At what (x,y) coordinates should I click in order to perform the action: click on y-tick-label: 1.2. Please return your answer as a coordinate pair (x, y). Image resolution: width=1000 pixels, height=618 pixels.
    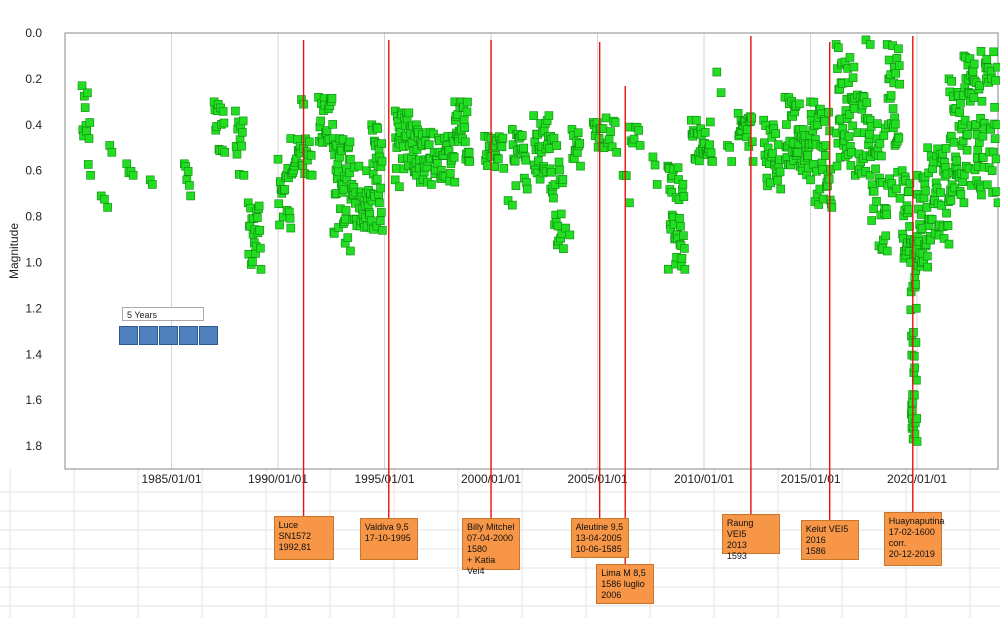
    Looking at the image, I should click on (33, 308).